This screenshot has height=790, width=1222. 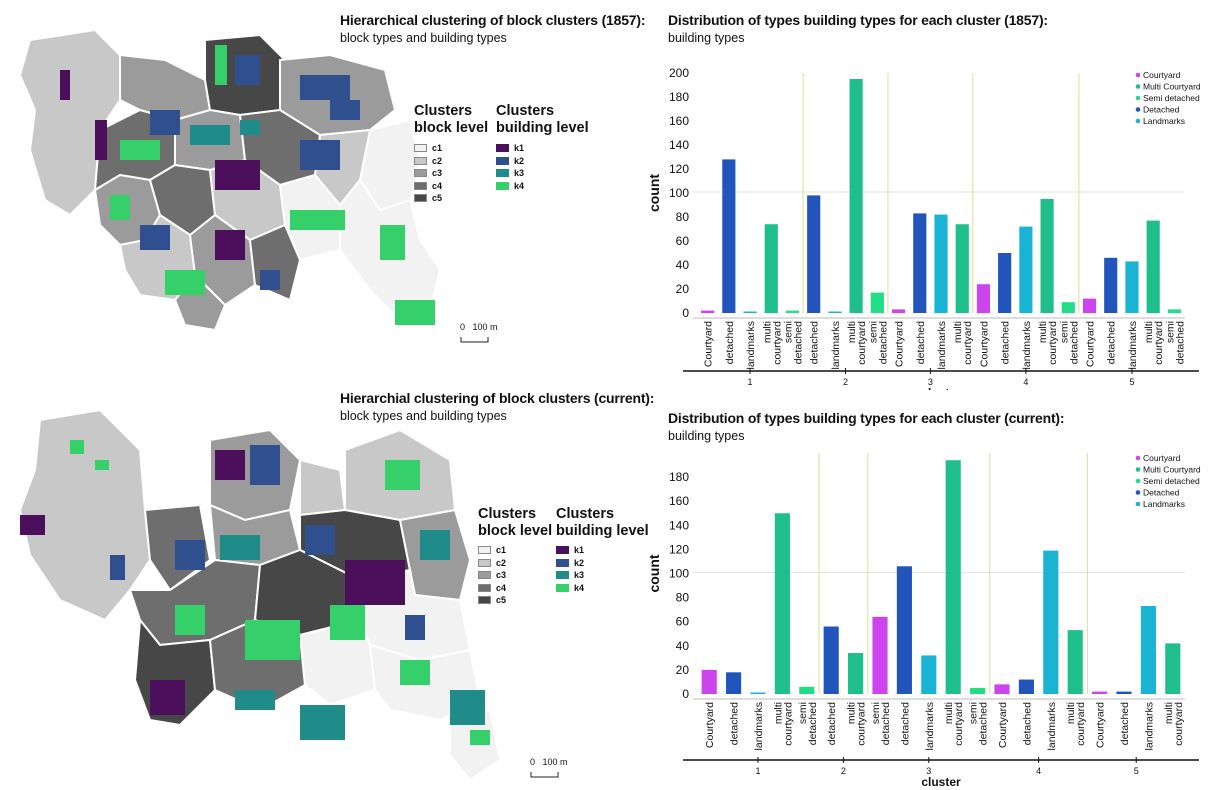 I want to click on block-legend-item-c4: c4, so click(x=492, y=588).